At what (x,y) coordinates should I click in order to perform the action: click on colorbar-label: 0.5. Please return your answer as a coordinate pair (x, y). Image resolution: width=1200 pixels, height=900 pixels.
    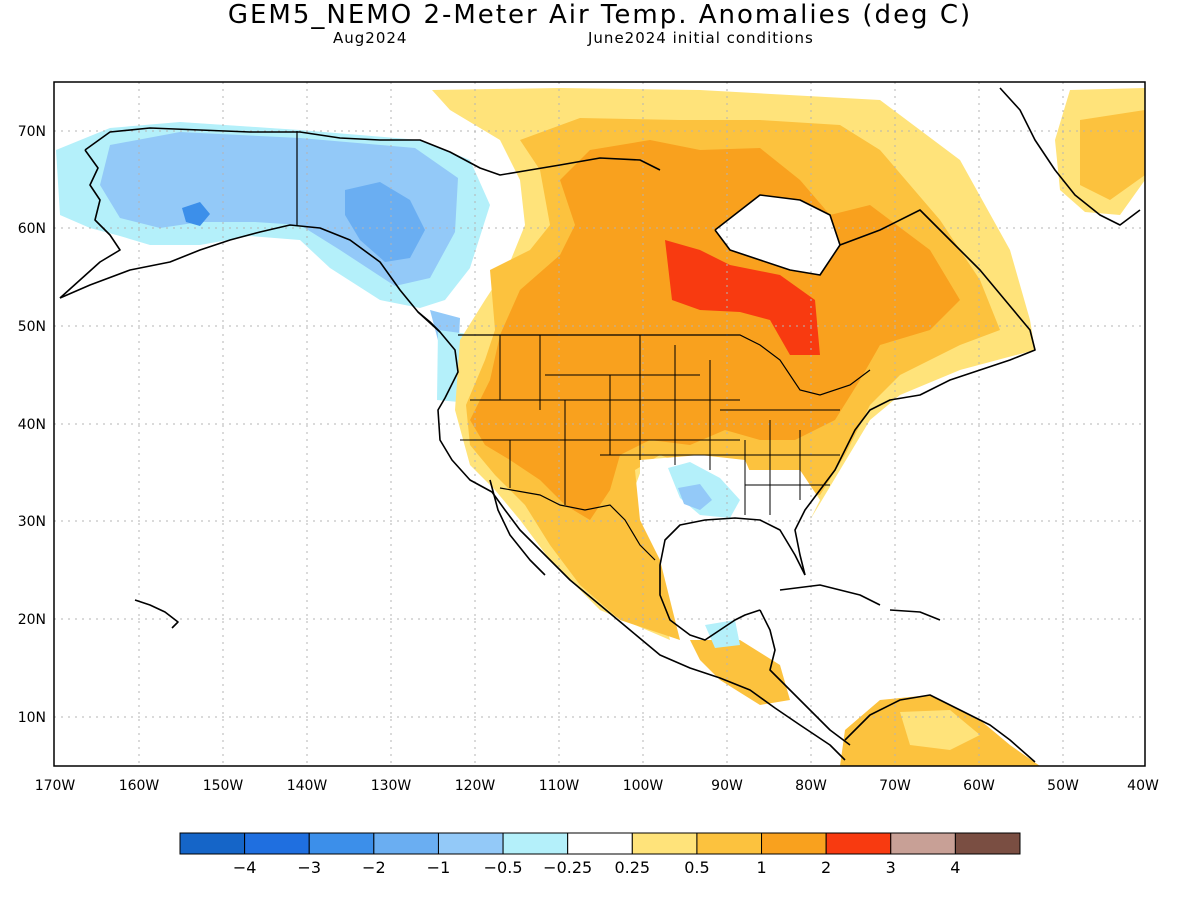
    Looking at the image, I should click on (696, 867).